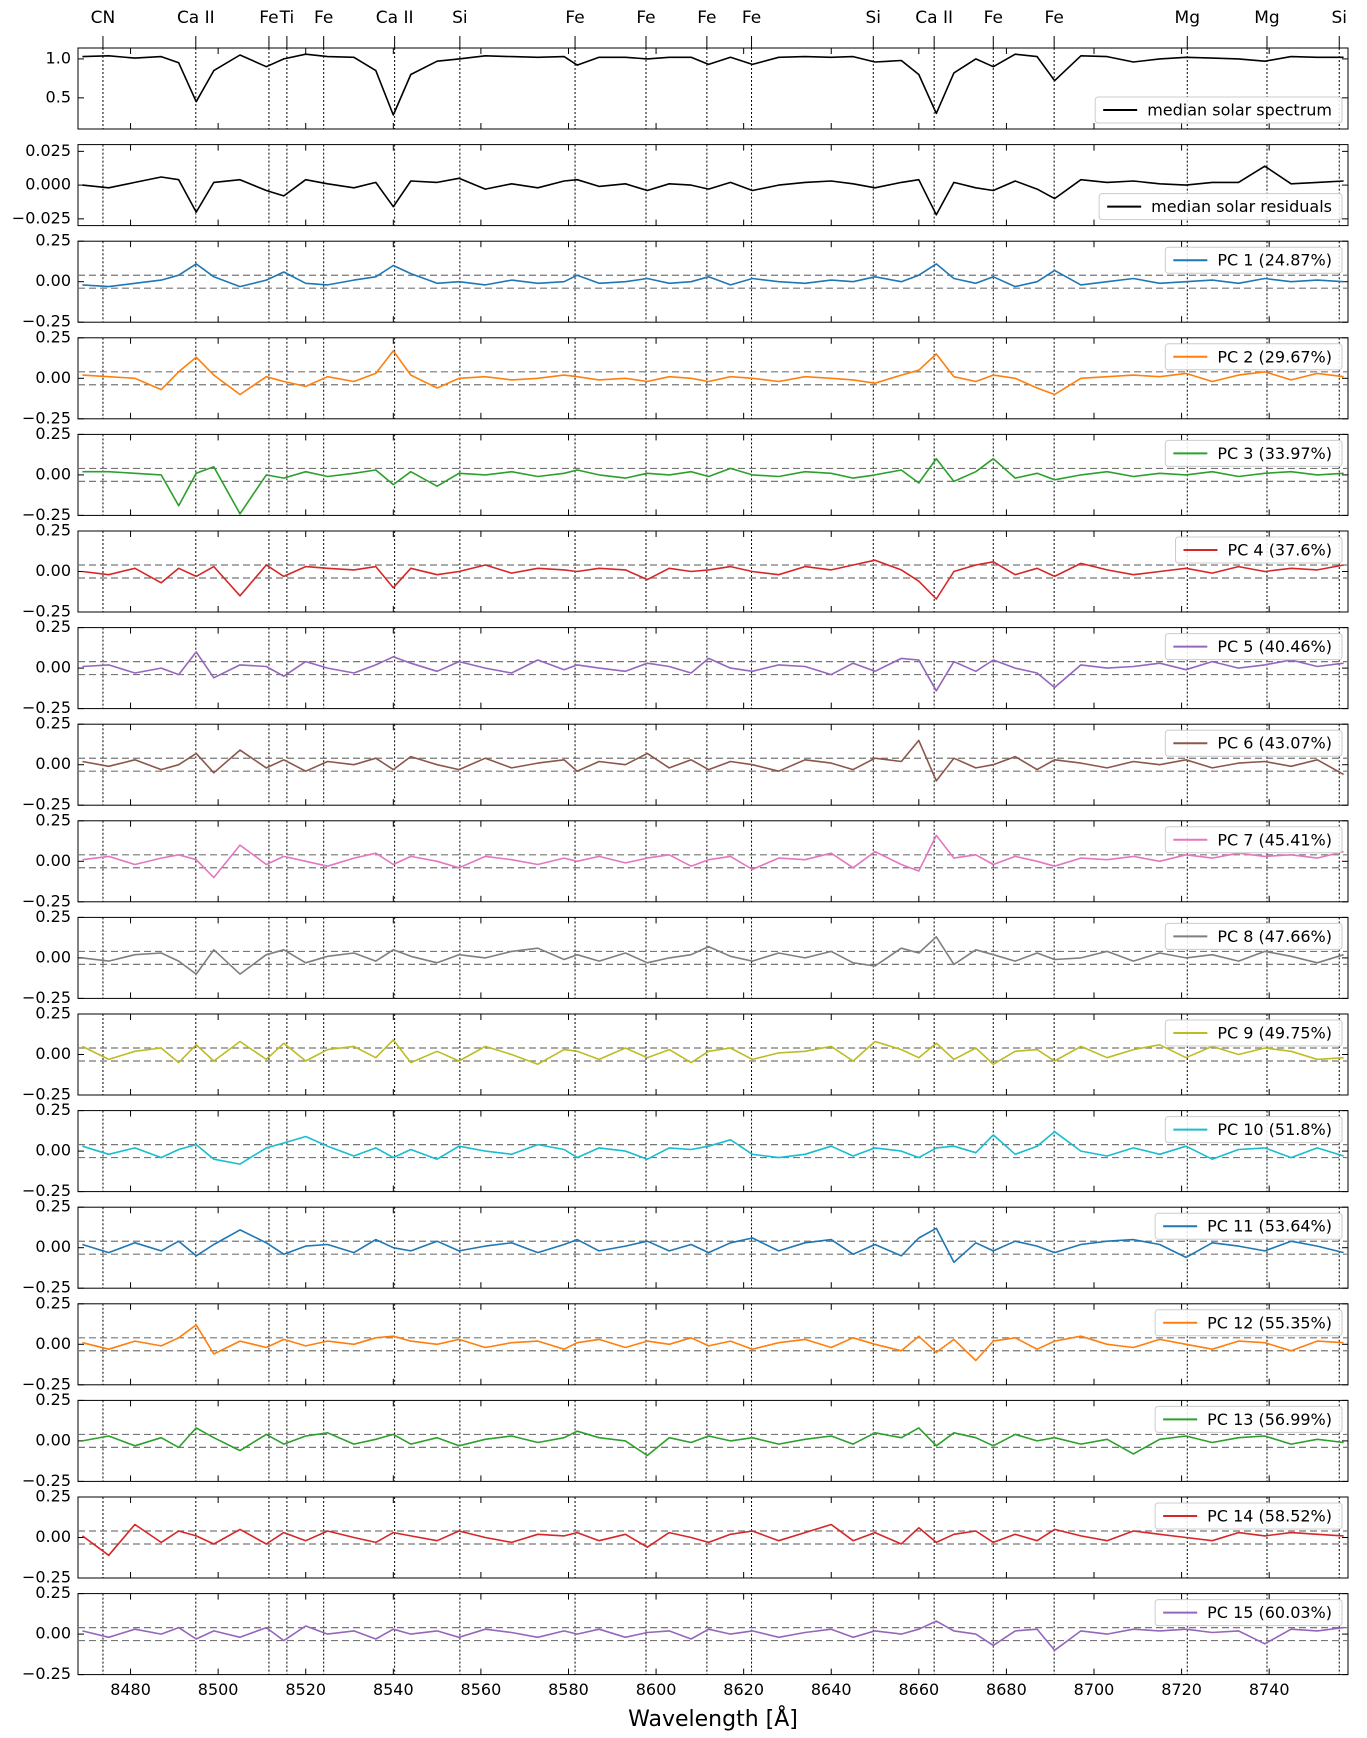 This screenshot has height=1738, width=1367. I want to click on panel-frame, so click(713, 88).